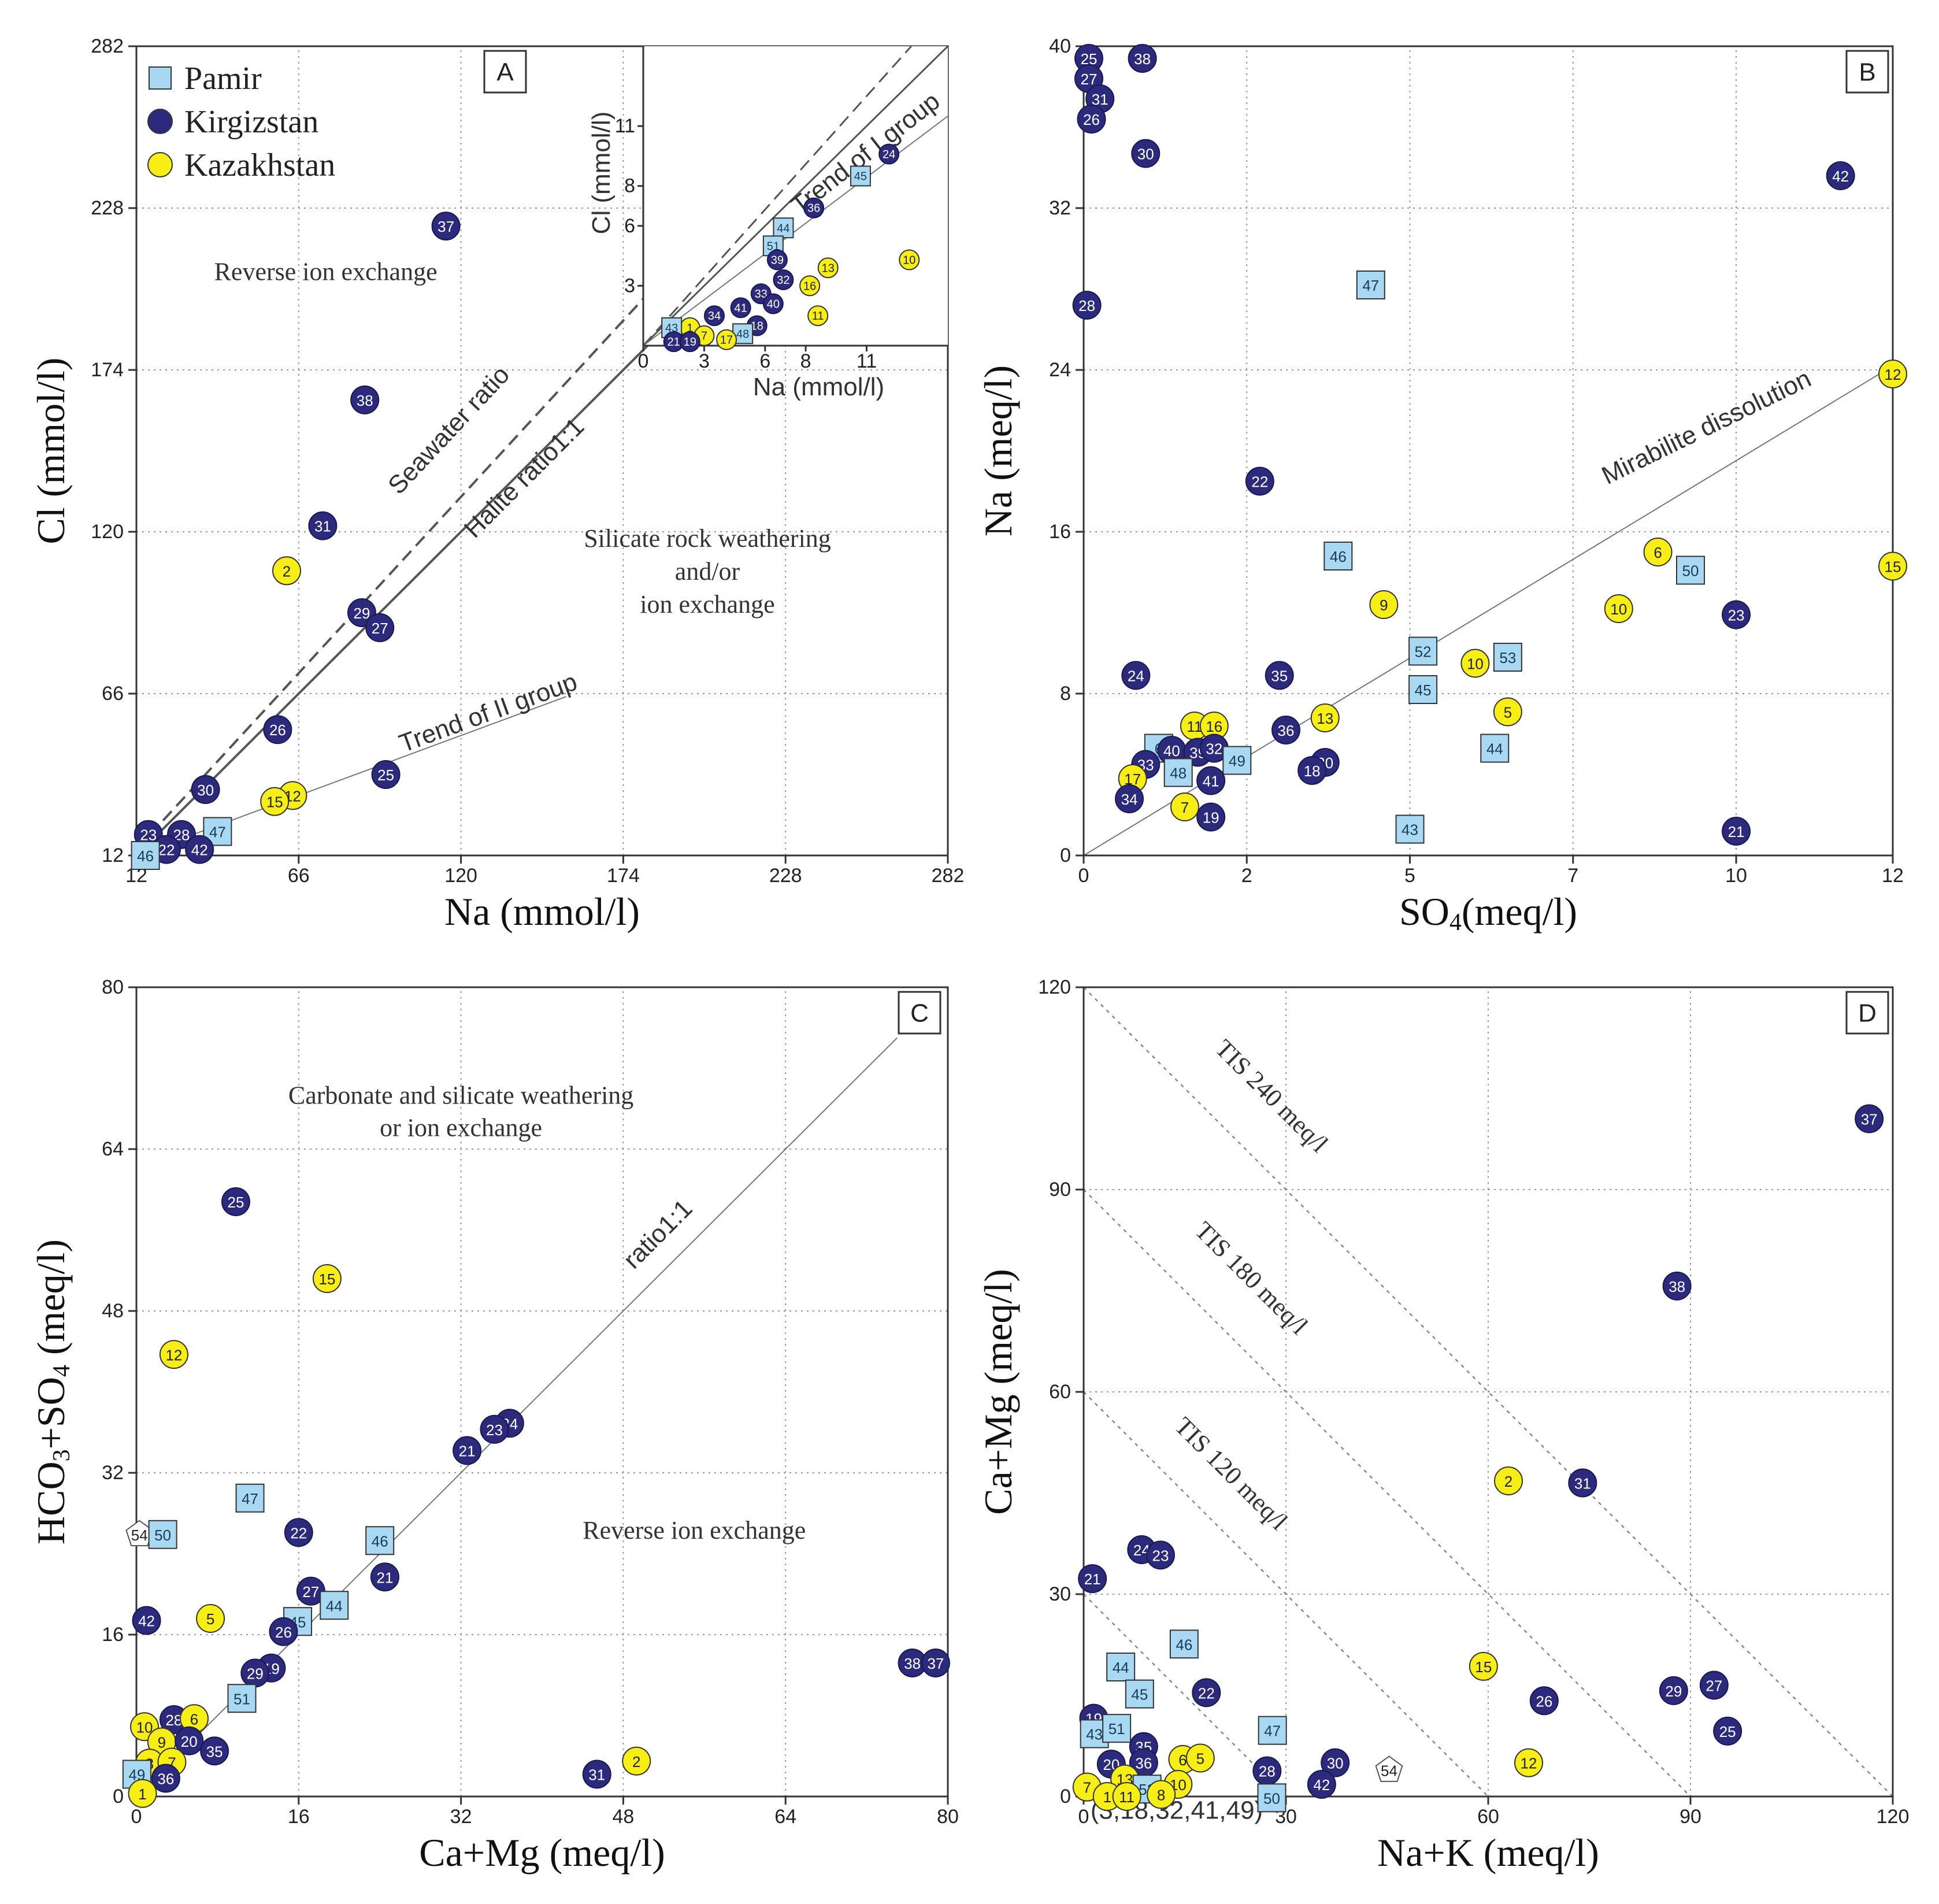  I want to click on annotation-or-ion-exchange: or ion exchange, so click(461, 1127).